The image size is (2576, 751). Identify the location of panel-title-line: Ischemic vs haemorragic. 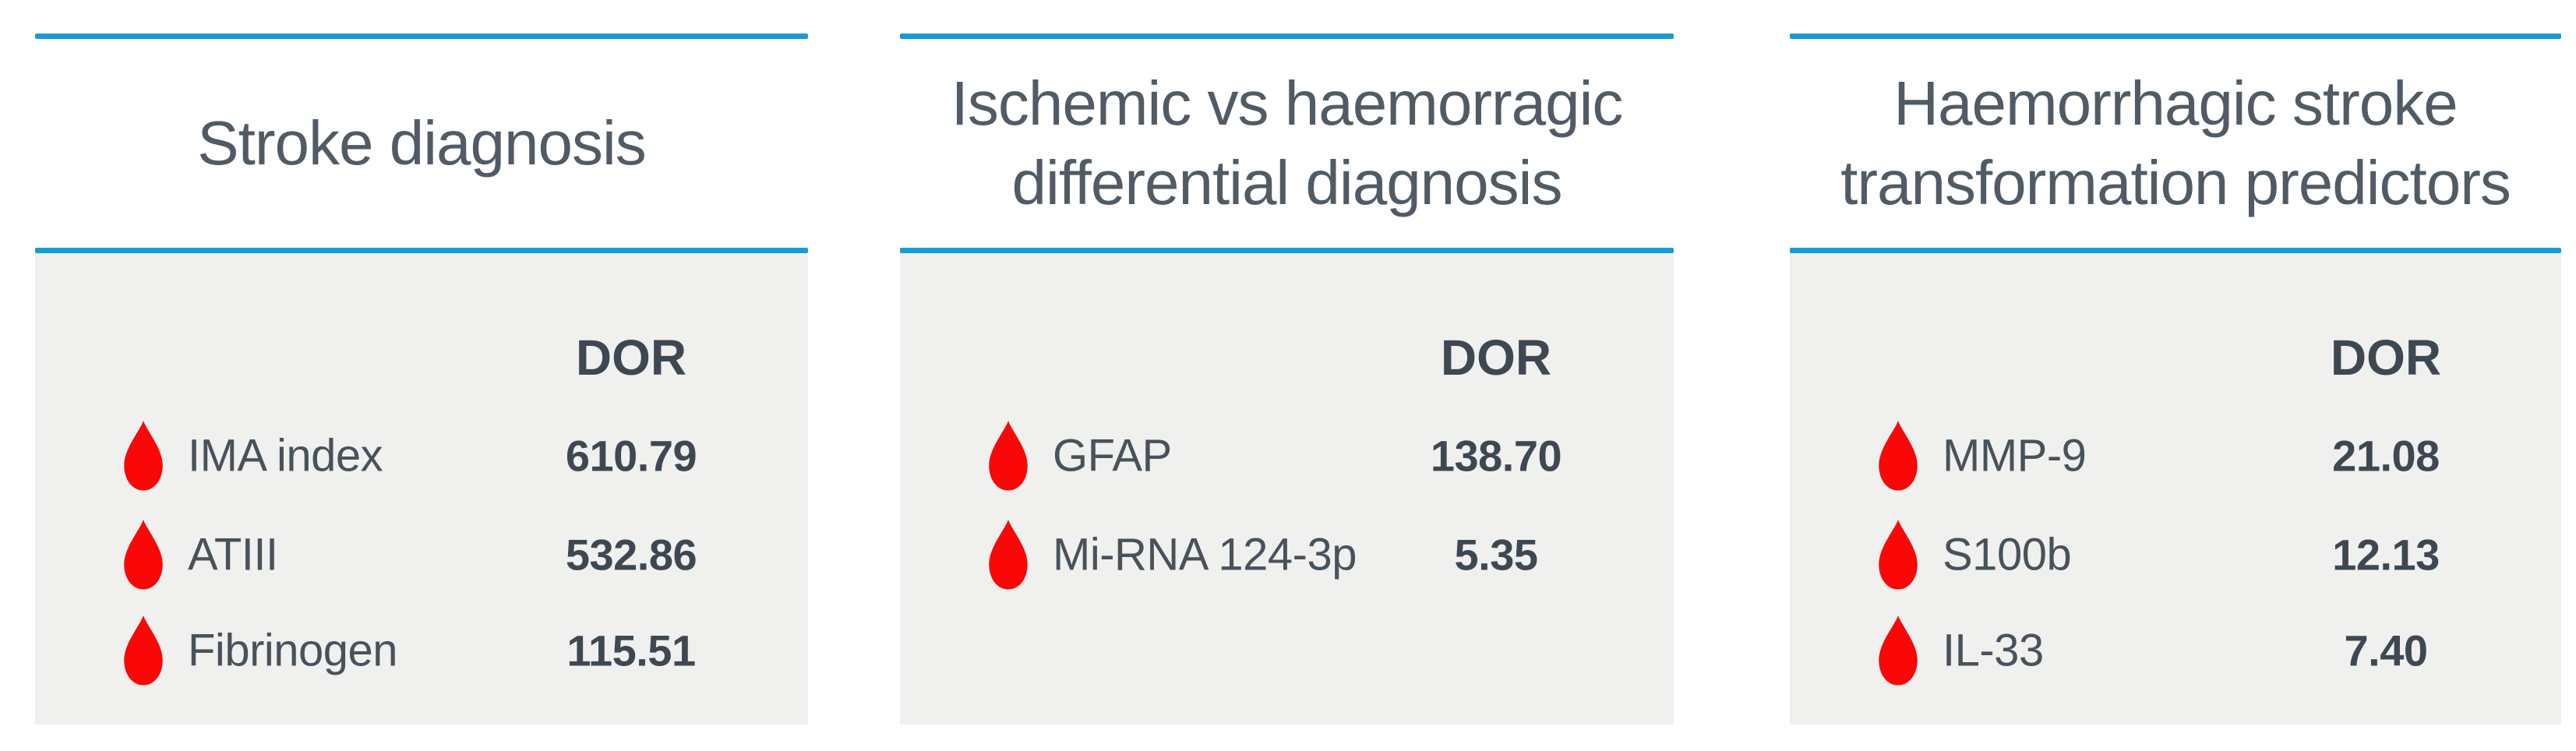
(1287, 103).